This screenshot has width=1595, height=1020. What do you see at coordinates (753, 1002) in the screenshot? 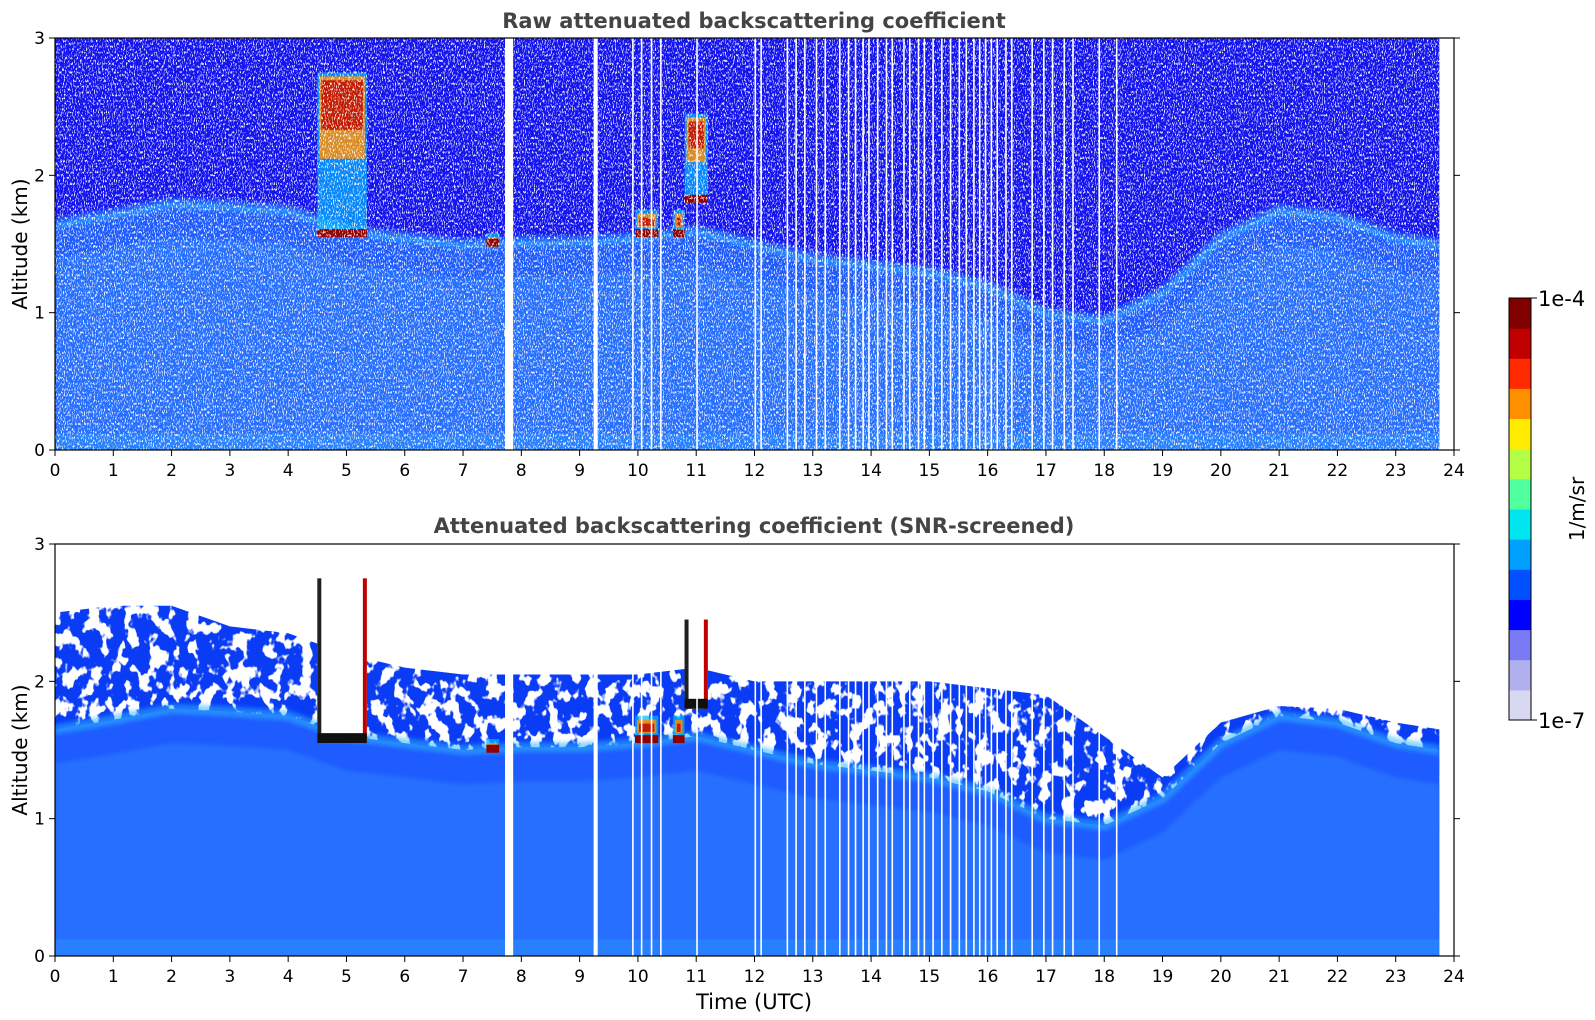
I see `x-axis-label: Time (UTC)` at bounding box center [753, 1002].